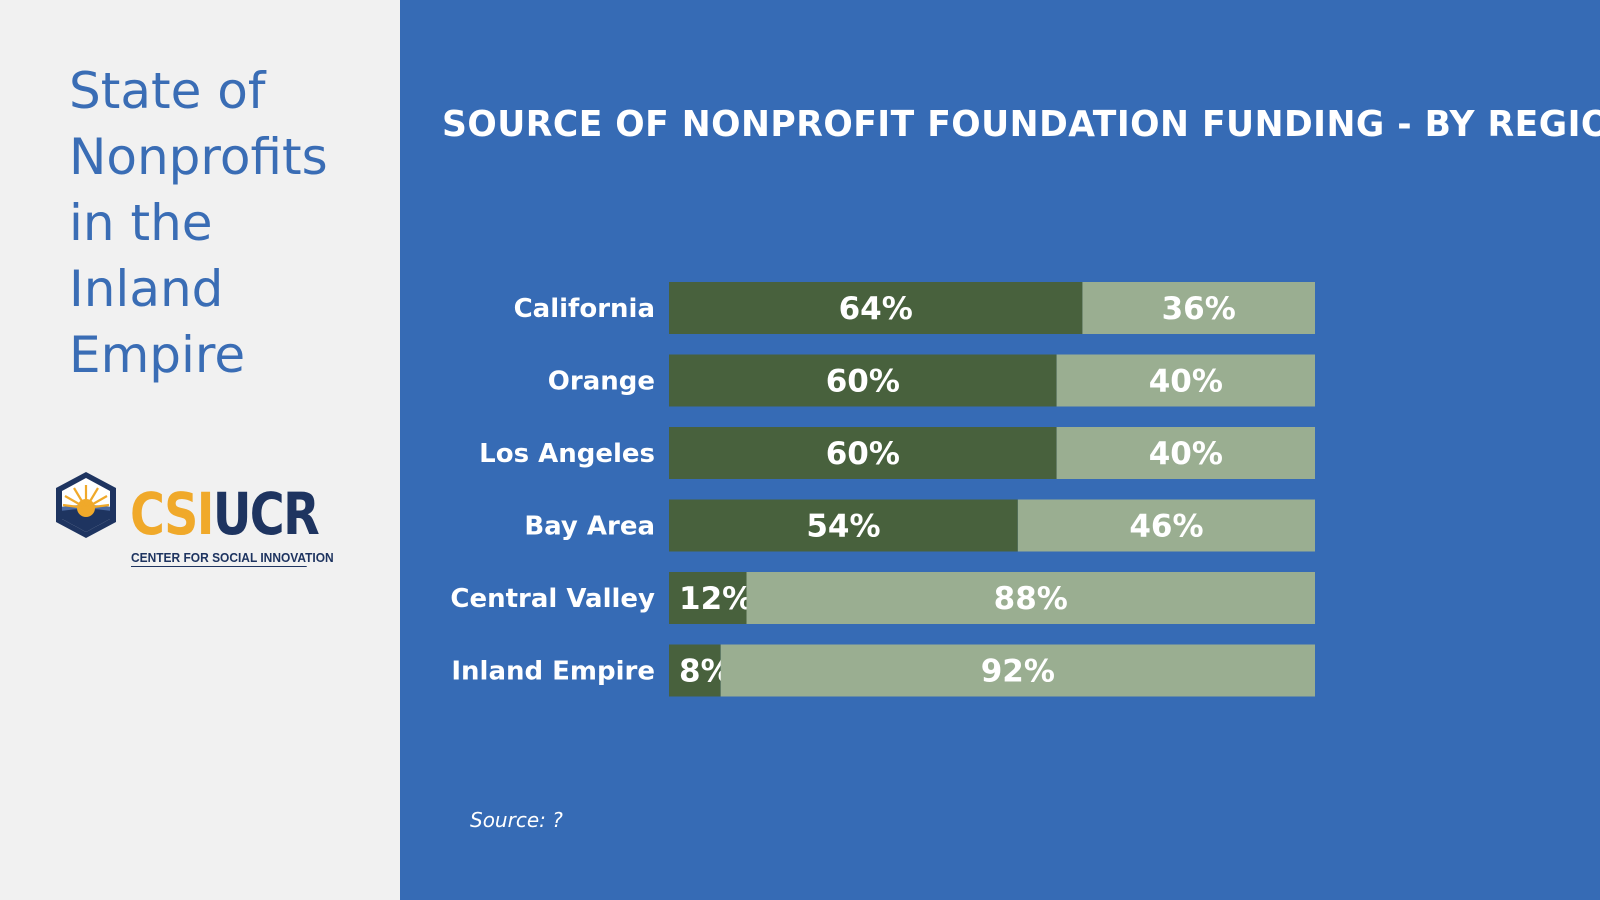  What do you see at coordinates (716, 599) in the screenshot?
I see `value-label: 12%` at bounding box center [716, 599].